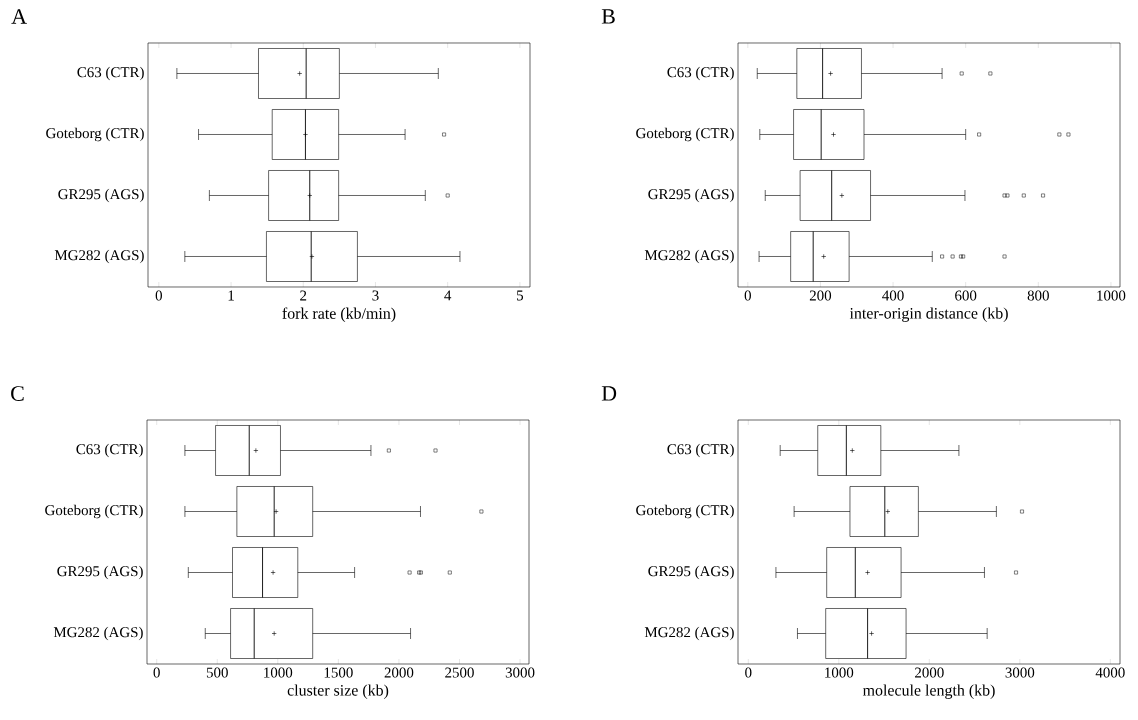 This screenshot has height=720, width=1138. Describe the element at coordinates (966, 295) in the screenshot. I see `x-tick-label: 600` at that location.